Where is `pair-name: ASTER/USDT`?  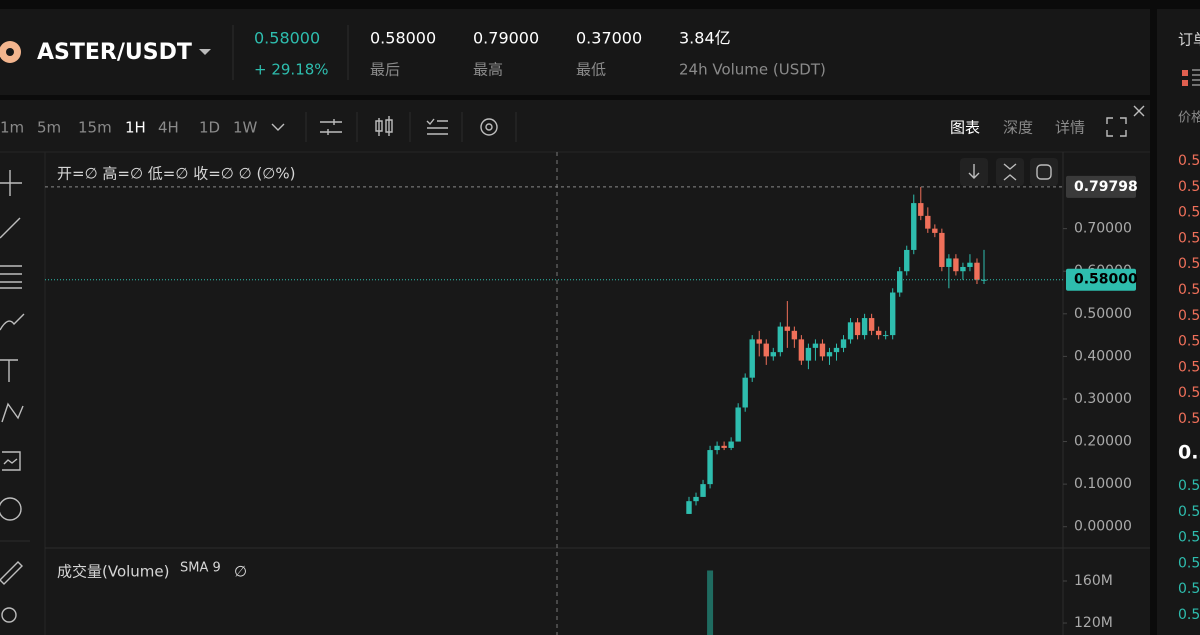 pair-name: ASTER/USDT is located at coordinates (114, 52).